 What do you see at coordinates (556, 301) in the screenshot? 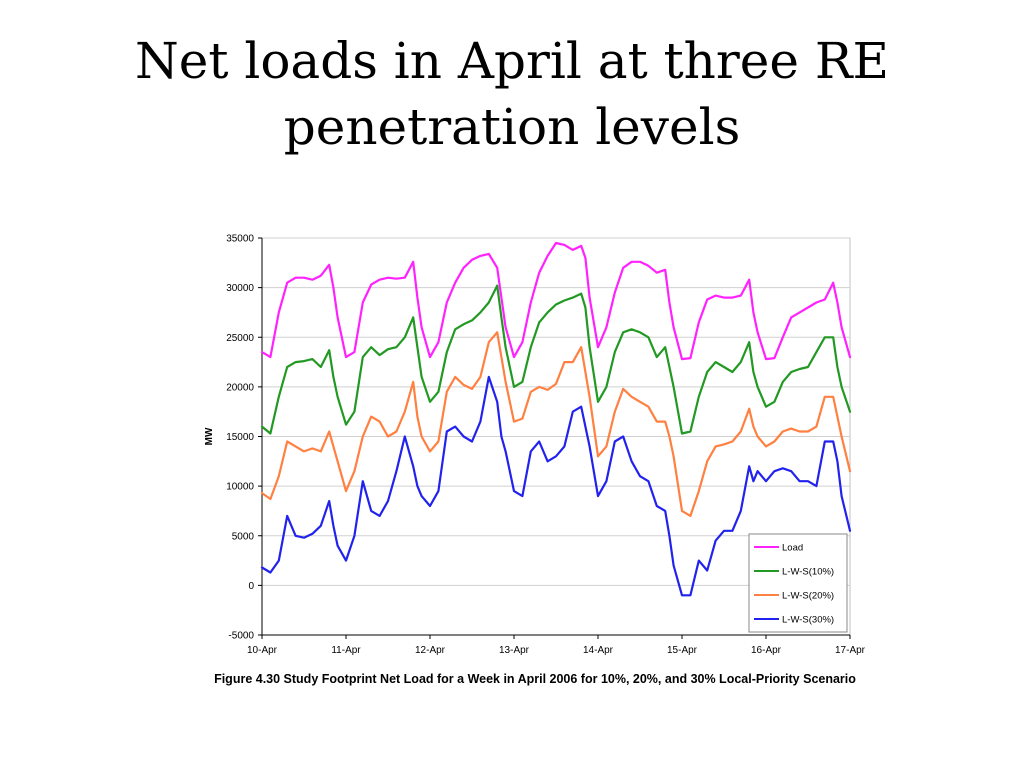
I see `series-line-load` at bounding box center [556, 301].